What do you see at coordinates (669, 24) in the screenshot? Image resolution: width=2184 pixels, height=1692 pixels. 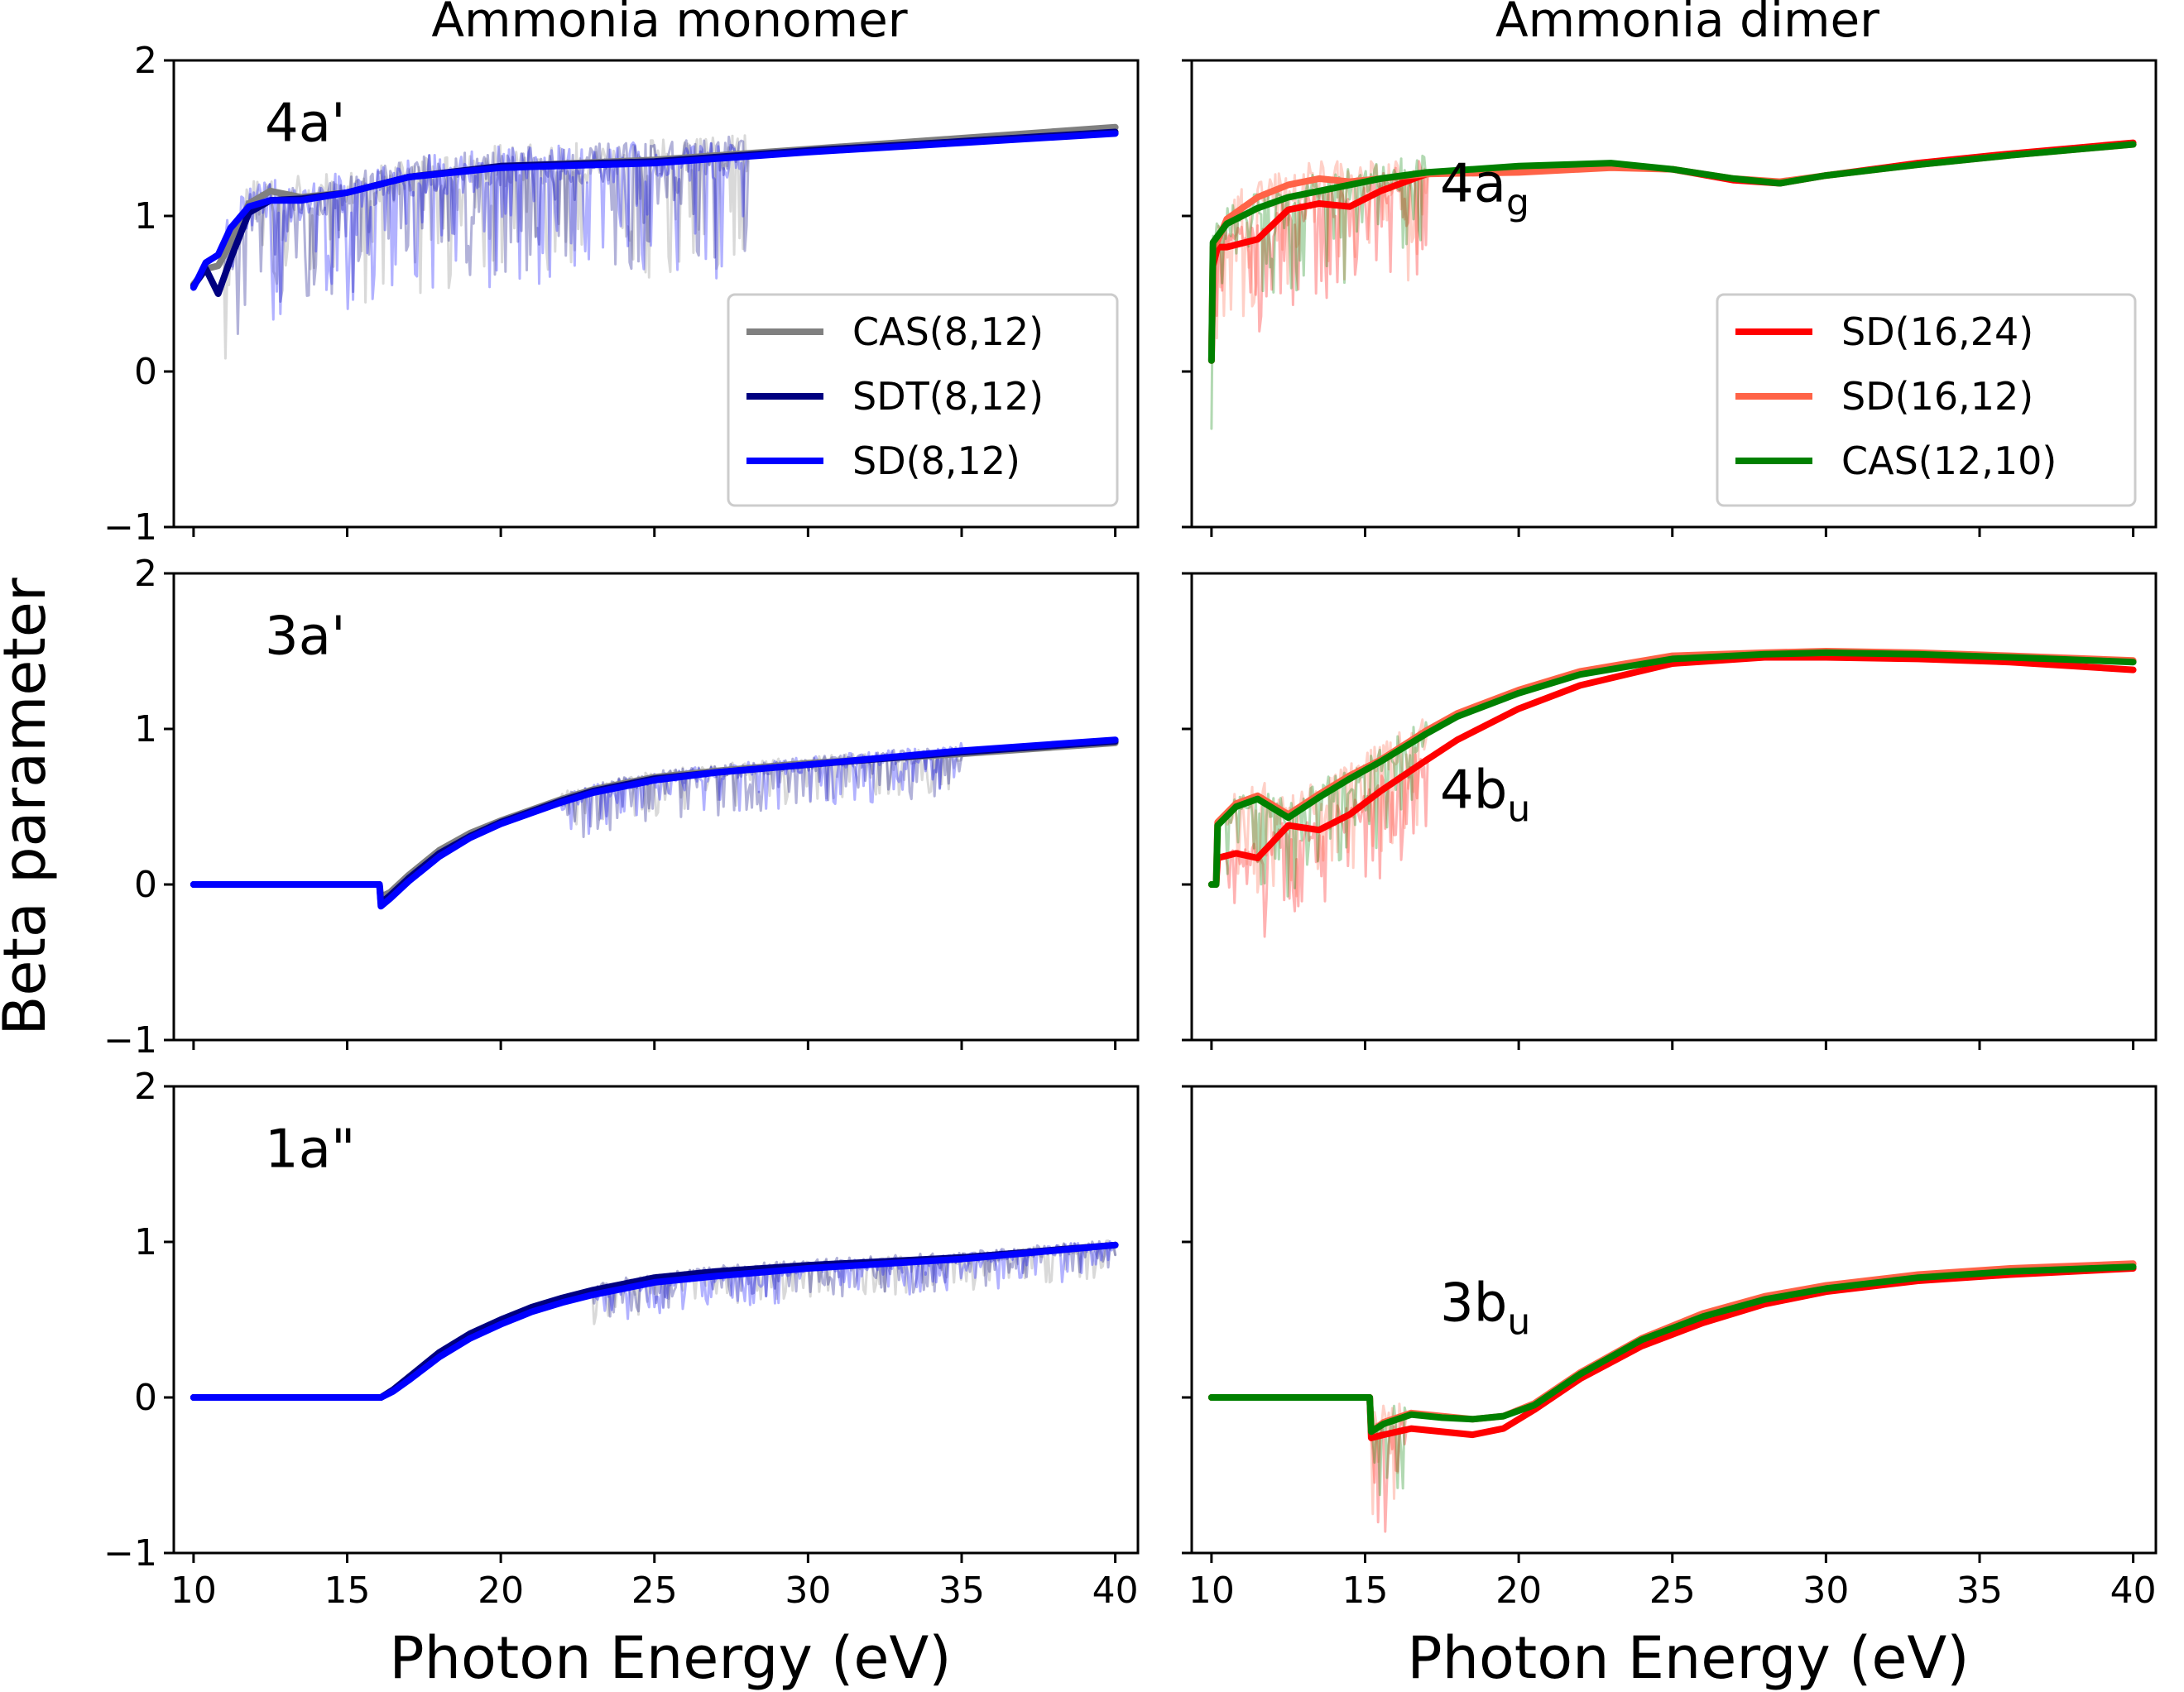 I see `column-title-left: Ammonia monomer` at bounding box center [669, 24].